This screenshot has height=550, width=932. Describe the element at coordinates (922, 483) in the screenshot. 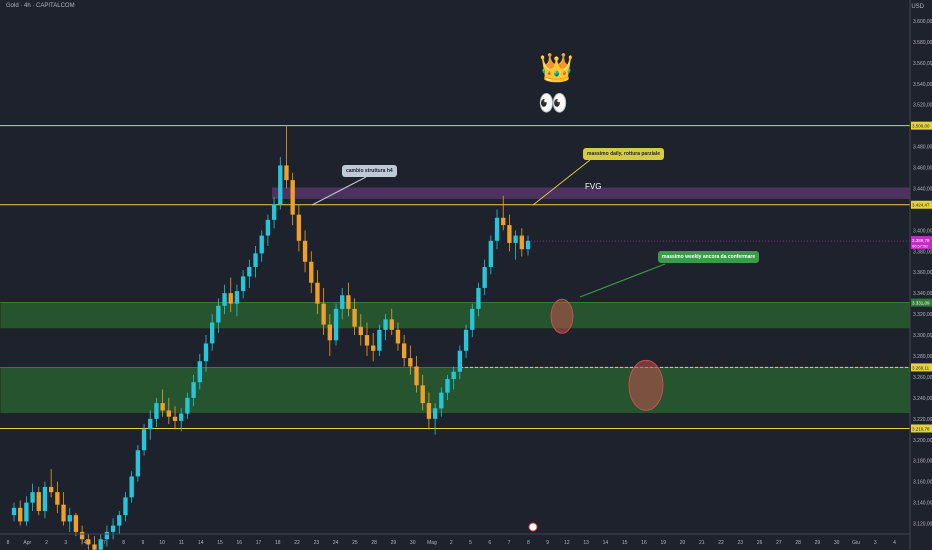

I see `y-tick-label: 3.160,00` at that location.